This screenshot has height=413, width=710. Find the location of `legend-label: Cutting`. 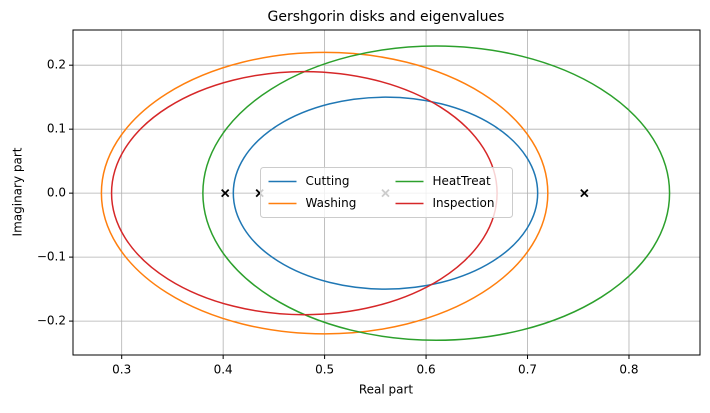

legend-label: Cutting is located at coordinates (328, 181).